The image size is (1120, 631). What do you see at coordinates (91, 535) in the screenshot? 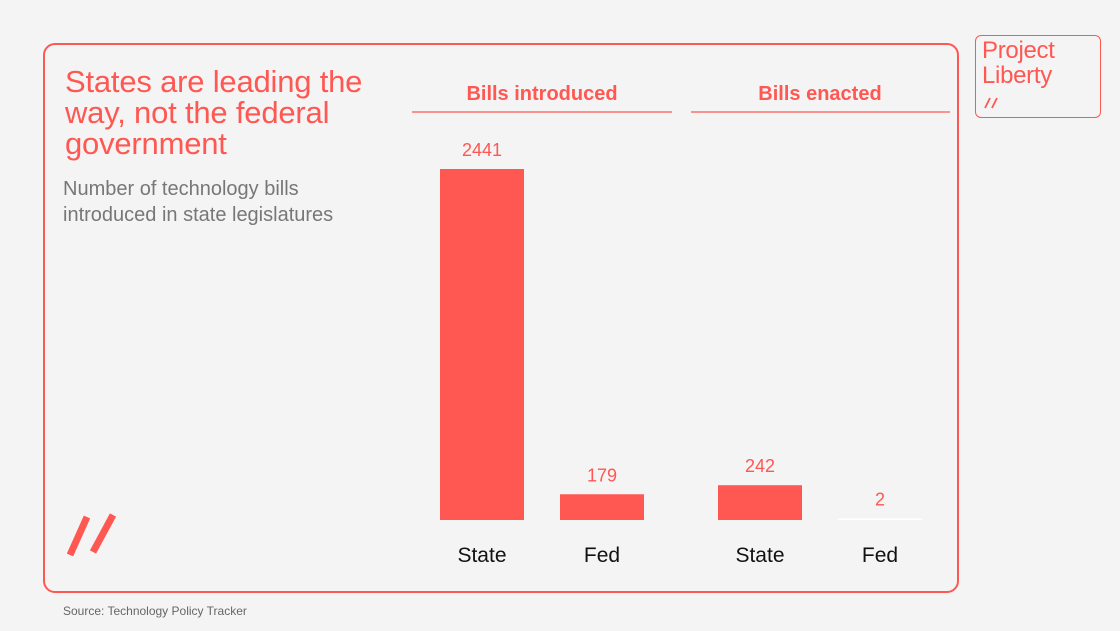
I see `double-slash-icon` at bounding box center [91, 535].